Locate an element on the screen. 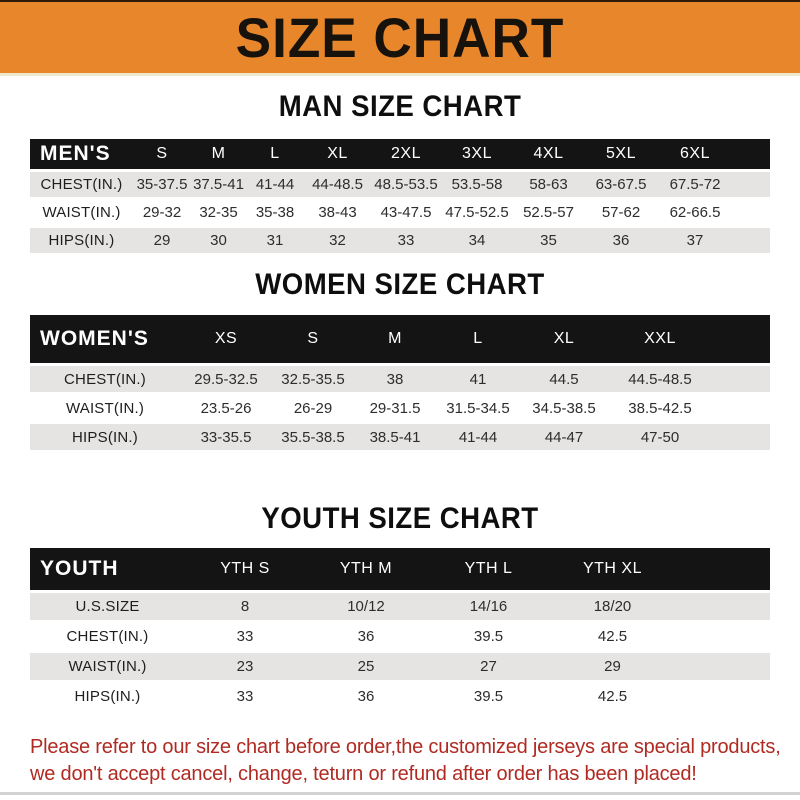 This screenshot has width=800, height=800. column-header: YTH M is located at coordinates (366, 568).